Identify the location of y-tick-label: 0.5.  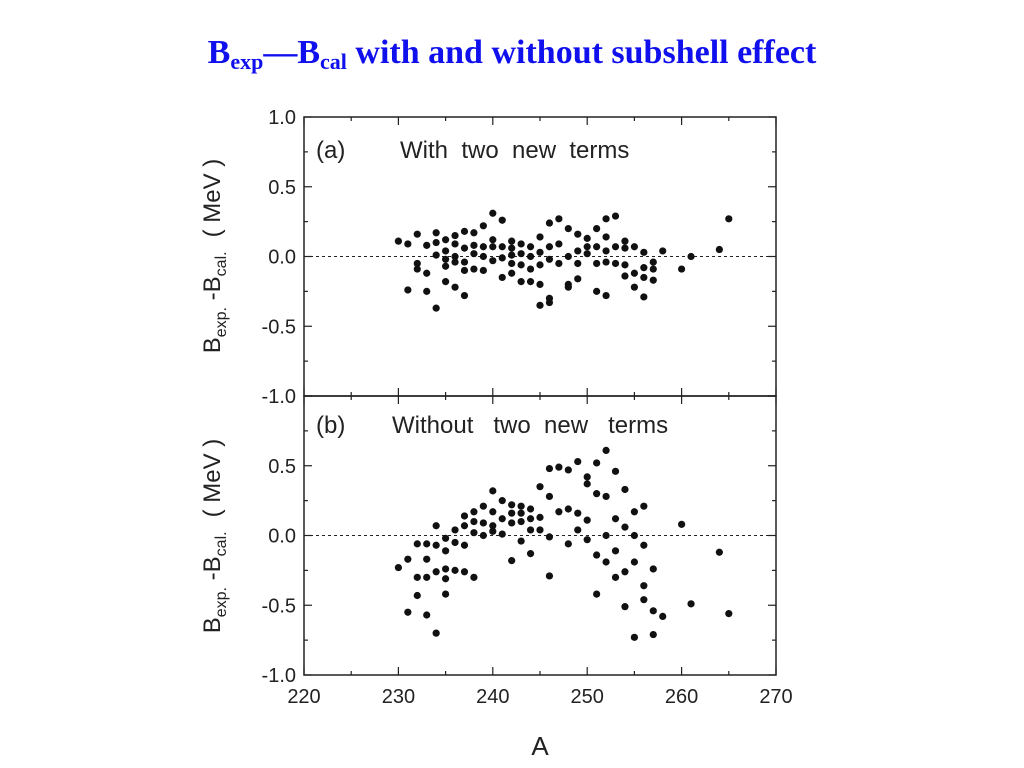
(282, 188).